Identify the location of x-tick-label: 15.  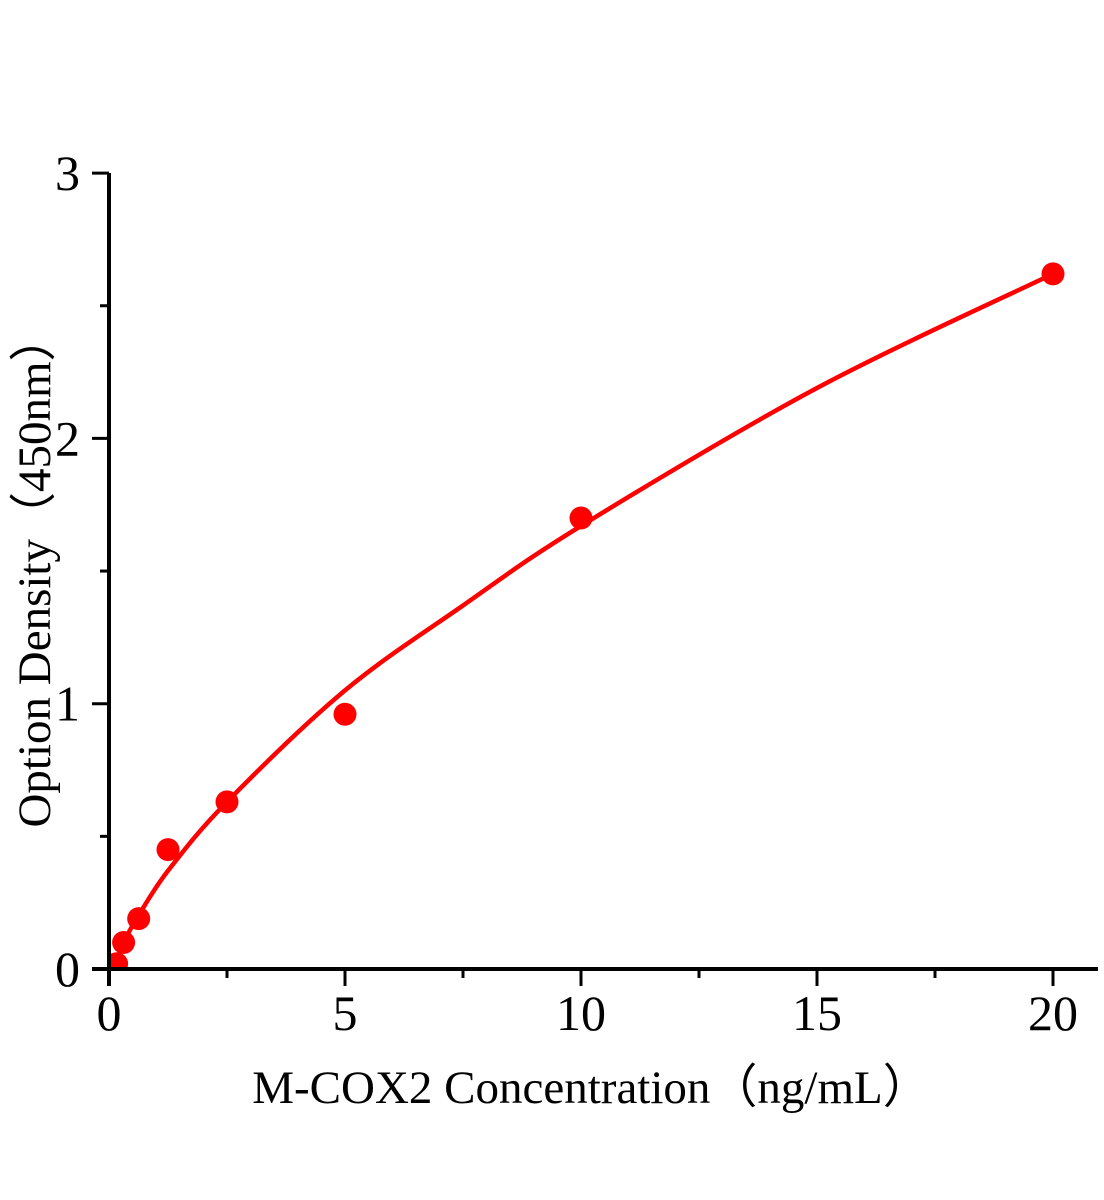
(817, 1013).